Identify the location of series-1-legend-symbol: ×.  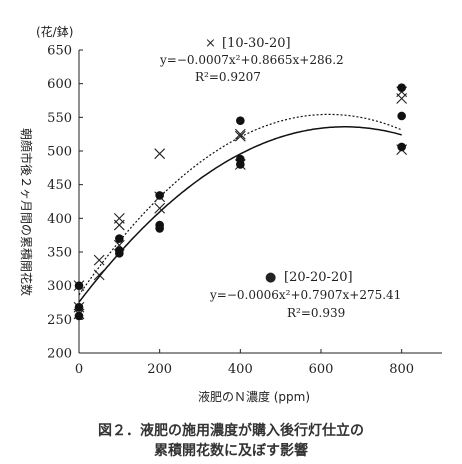
(210, 43).